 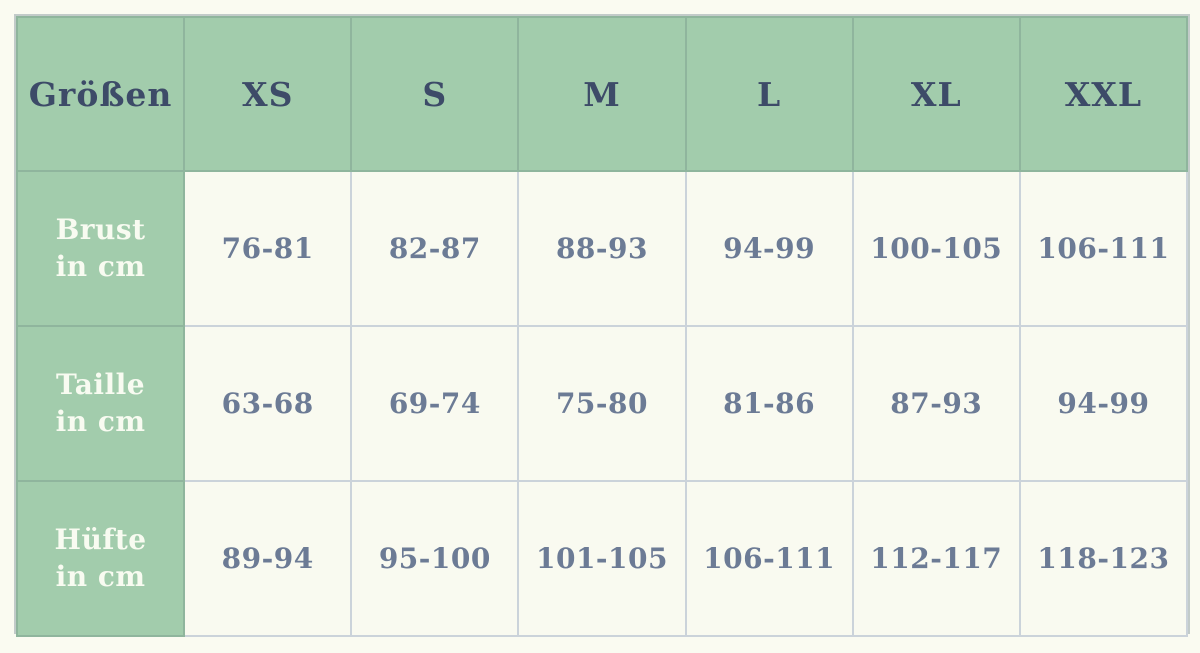 What do you see at coordinates (1103, 558) in the screenshot?
I see `value-cell: 118-123` at bounding box center [1103, 558].